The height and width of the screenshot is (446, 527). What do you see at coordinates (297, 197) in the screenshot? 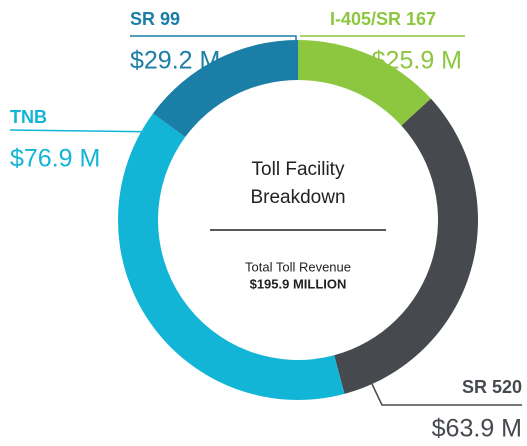
I see `center-title: Breakdown` at bounding box center [297, 197].